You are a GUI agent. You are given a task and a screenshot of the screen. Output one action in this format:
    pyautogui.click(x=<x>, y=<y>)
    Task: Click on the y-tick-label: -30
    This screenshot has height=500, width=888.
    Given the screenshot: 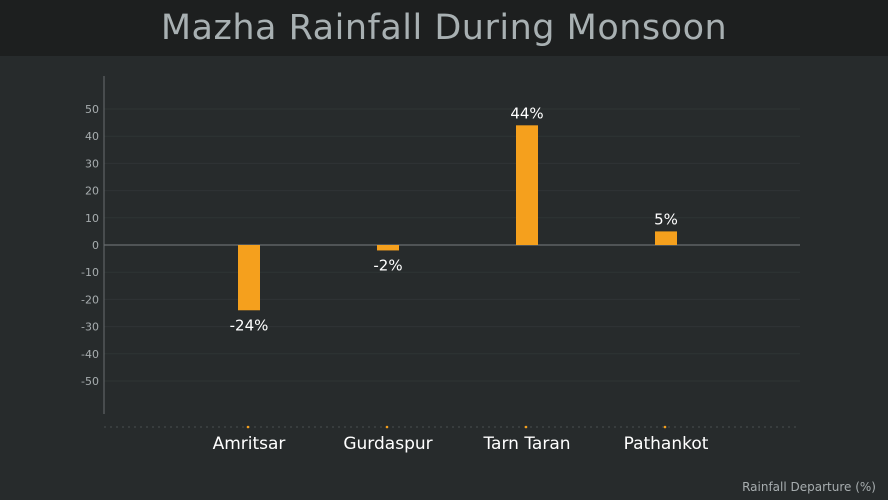 What is the action you would take?
    pyautogui.click(x=90, y=327)
    